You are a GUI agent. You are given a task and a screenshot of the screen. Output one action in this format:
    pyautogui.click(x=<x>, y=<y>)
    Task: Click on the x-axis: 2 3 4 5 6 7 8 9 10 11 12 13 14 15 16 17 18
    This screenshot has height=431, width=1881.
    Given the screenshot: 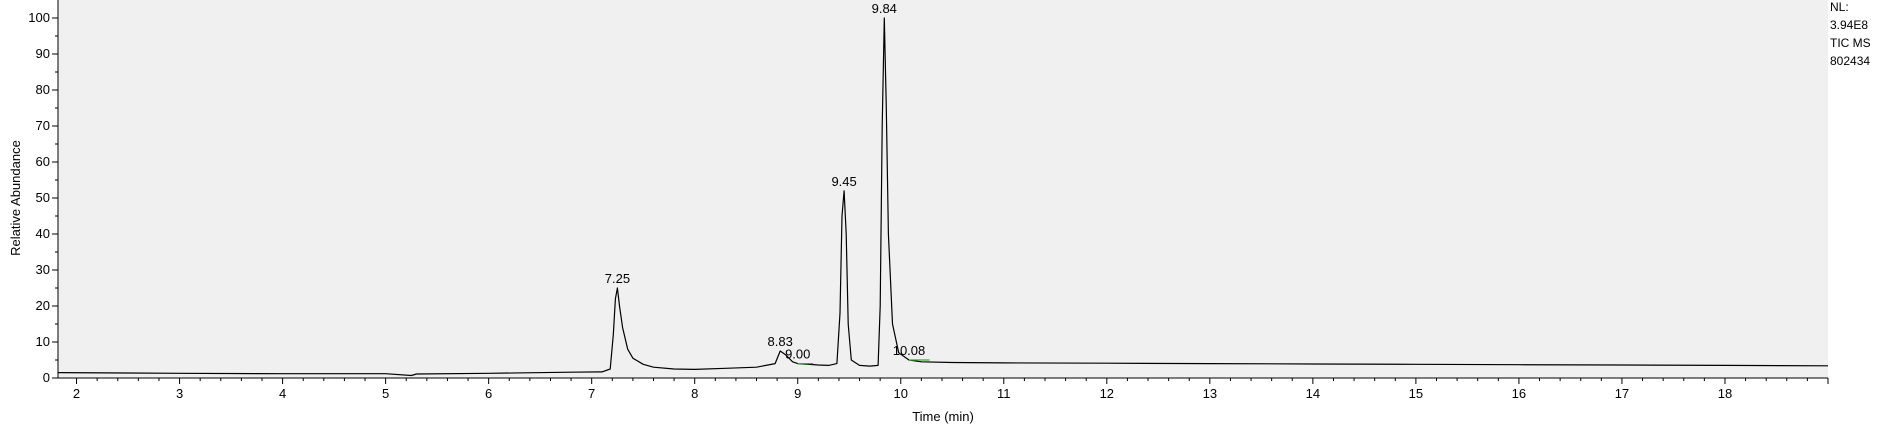 What is the action you would take?
    pyautogui.click(x=943, y=389)
    